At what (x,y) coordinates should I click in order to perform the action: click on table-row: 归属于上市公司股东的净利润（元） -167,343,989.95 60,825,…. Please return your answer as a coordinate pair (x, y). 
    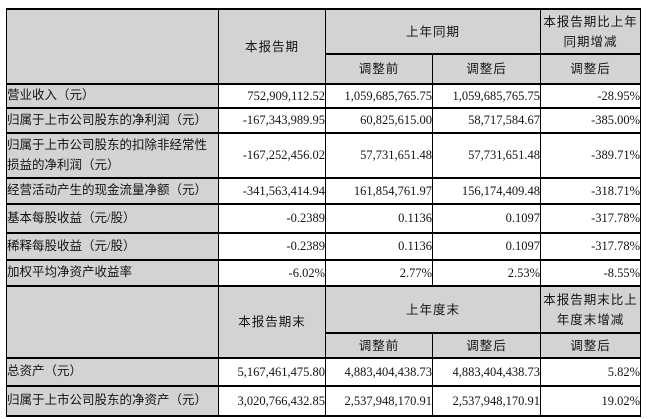
    Looking at the image, I should click on (324, 120).